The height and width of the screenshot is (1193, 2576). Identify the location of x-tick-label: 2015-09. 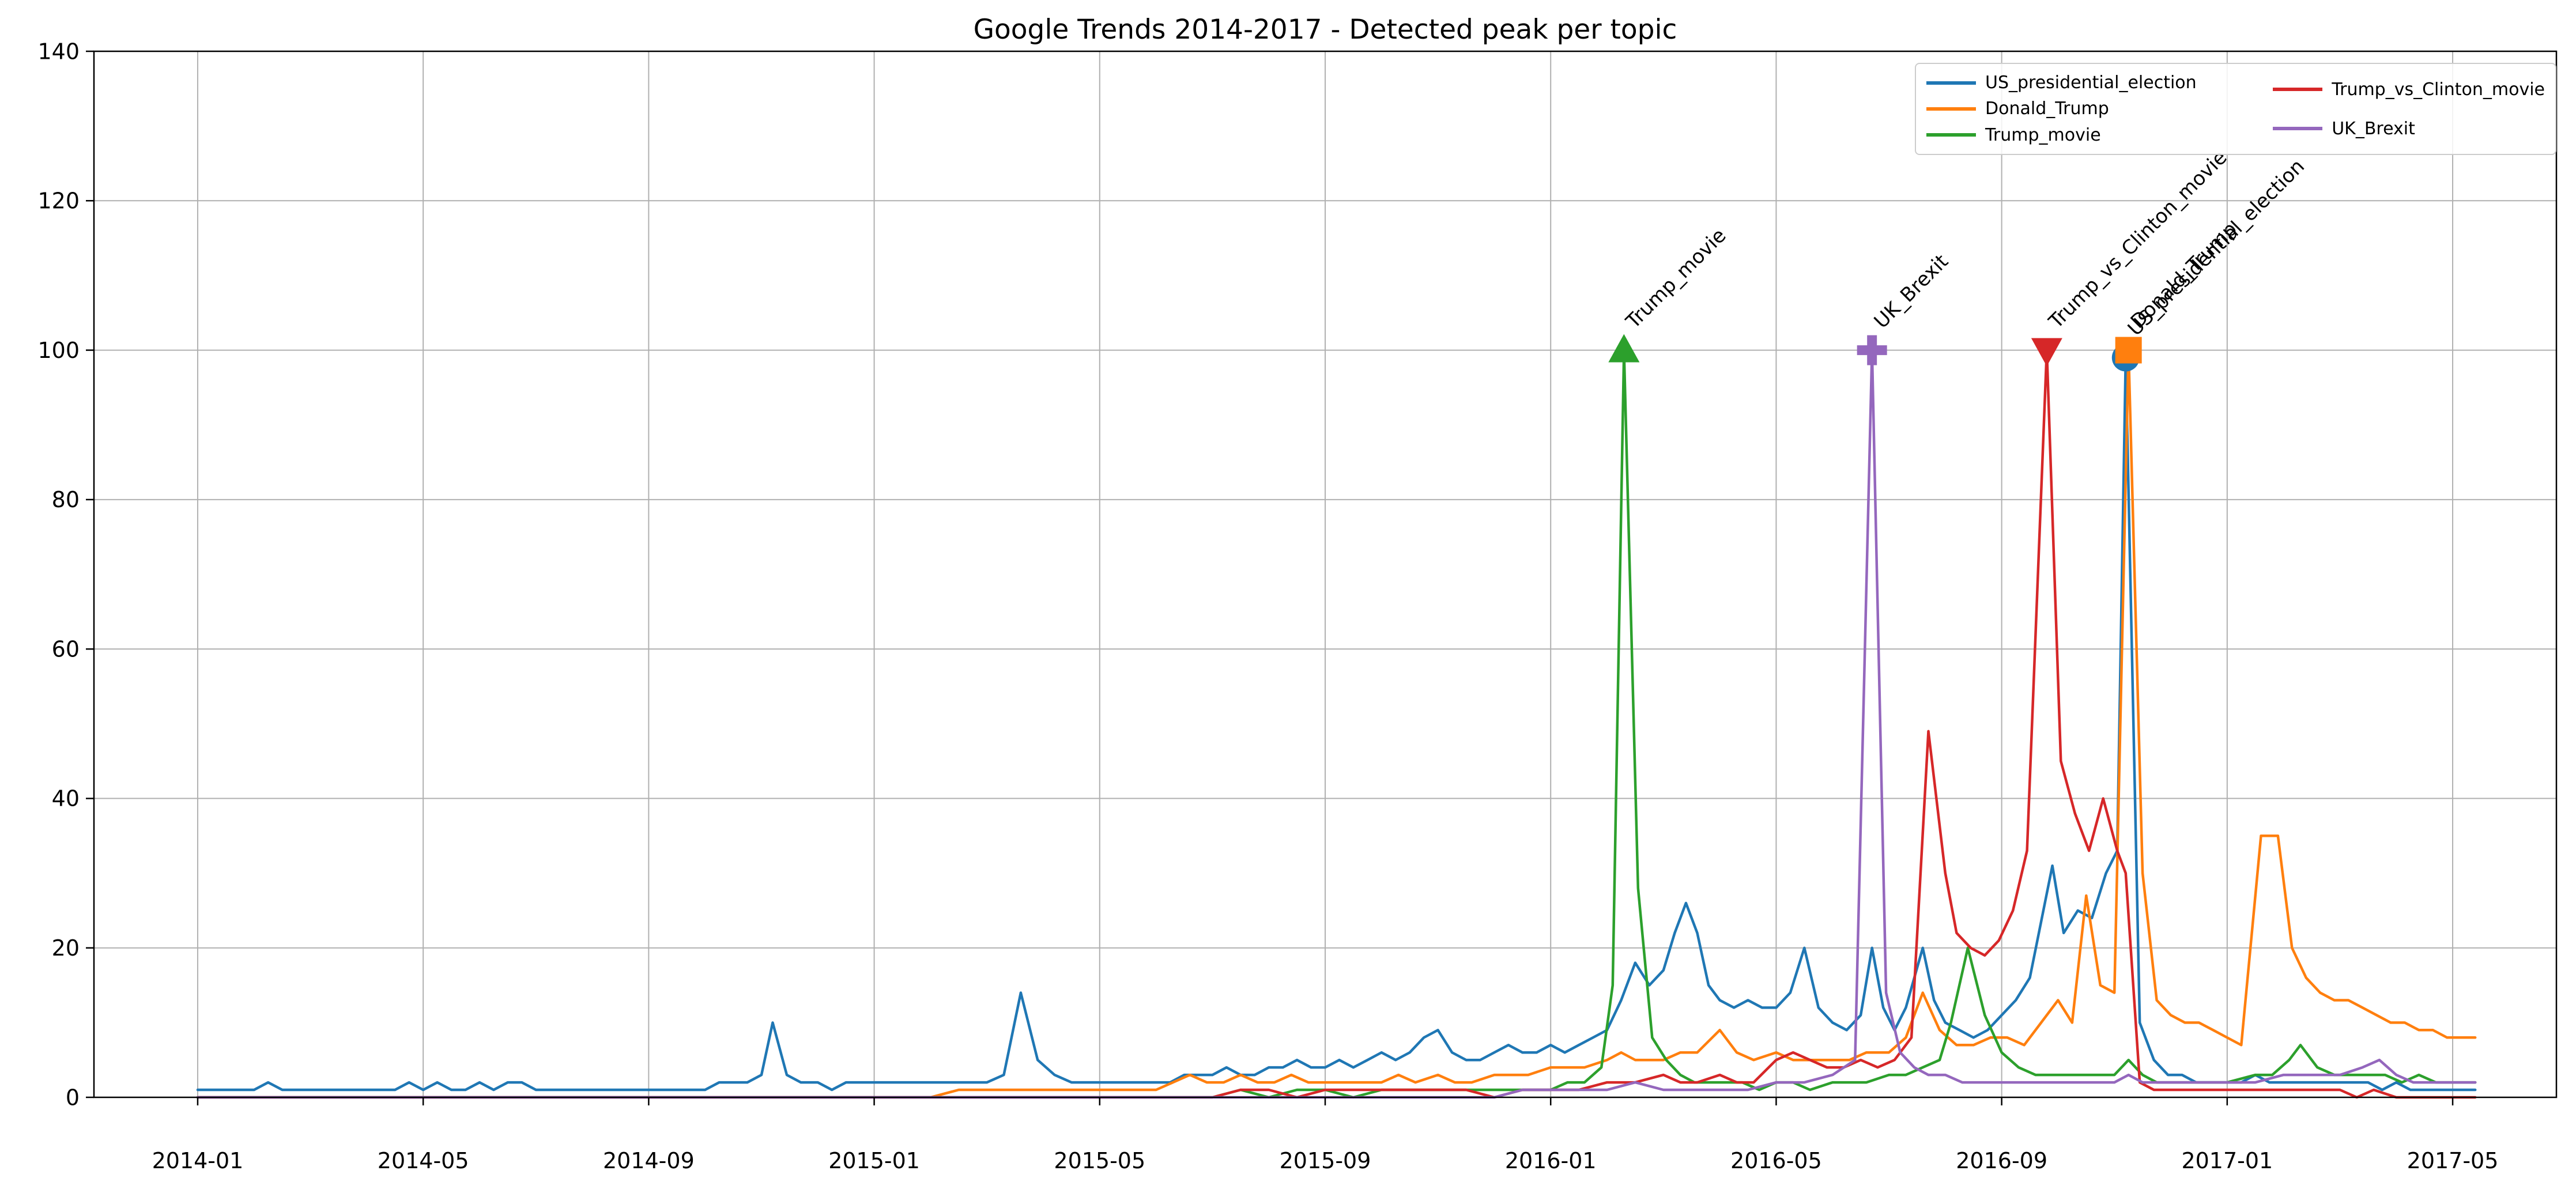
(1325, 1160).